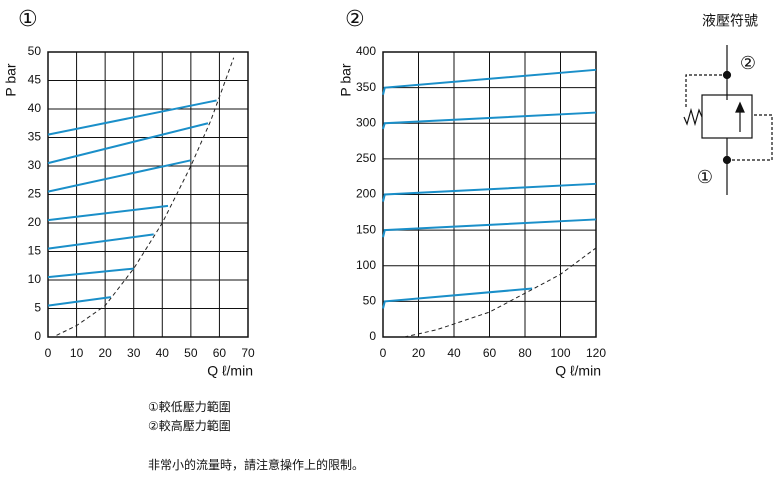 This screenshot has height=478, width=780. Describe the element at coordinates (256, 464) in the screenshot. I see `note: 非常小的流量時，請注意操作上的限制。` at that location.